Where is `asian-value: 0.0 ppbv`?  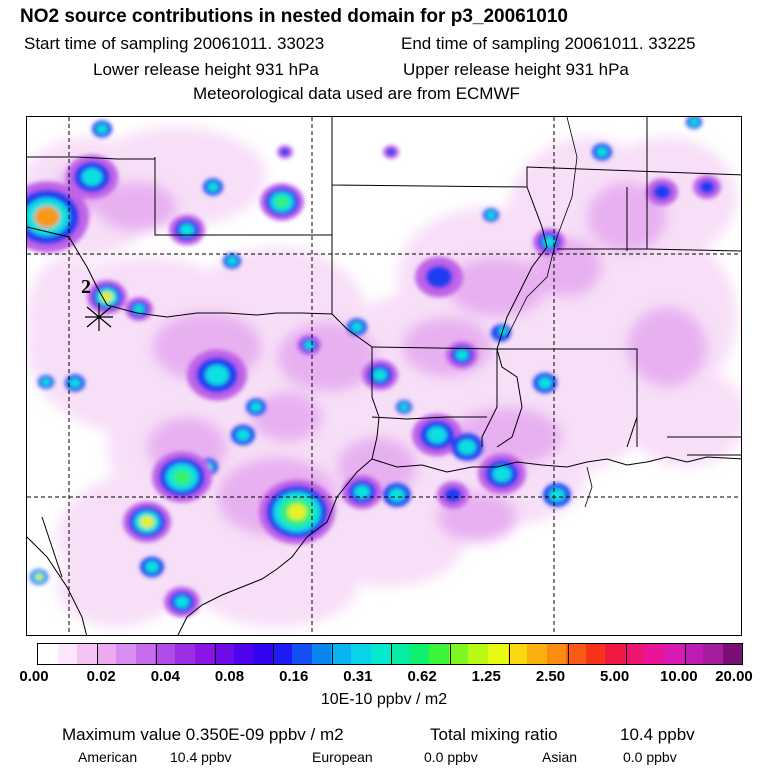
asian-value: 0.0 ppbv is located at coordinates (650, 757).